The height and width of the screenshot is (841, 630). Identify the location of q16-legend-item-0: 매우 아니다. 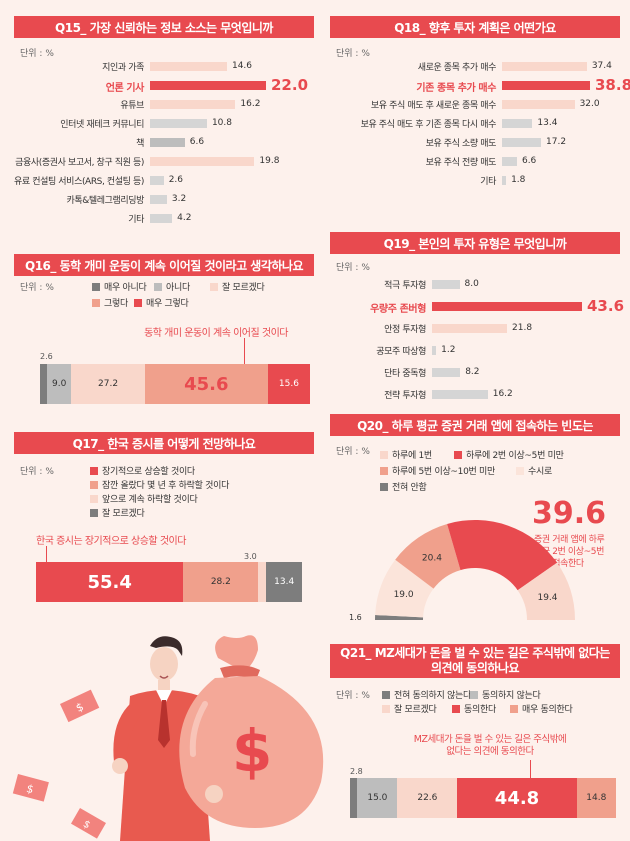
(119, 286).